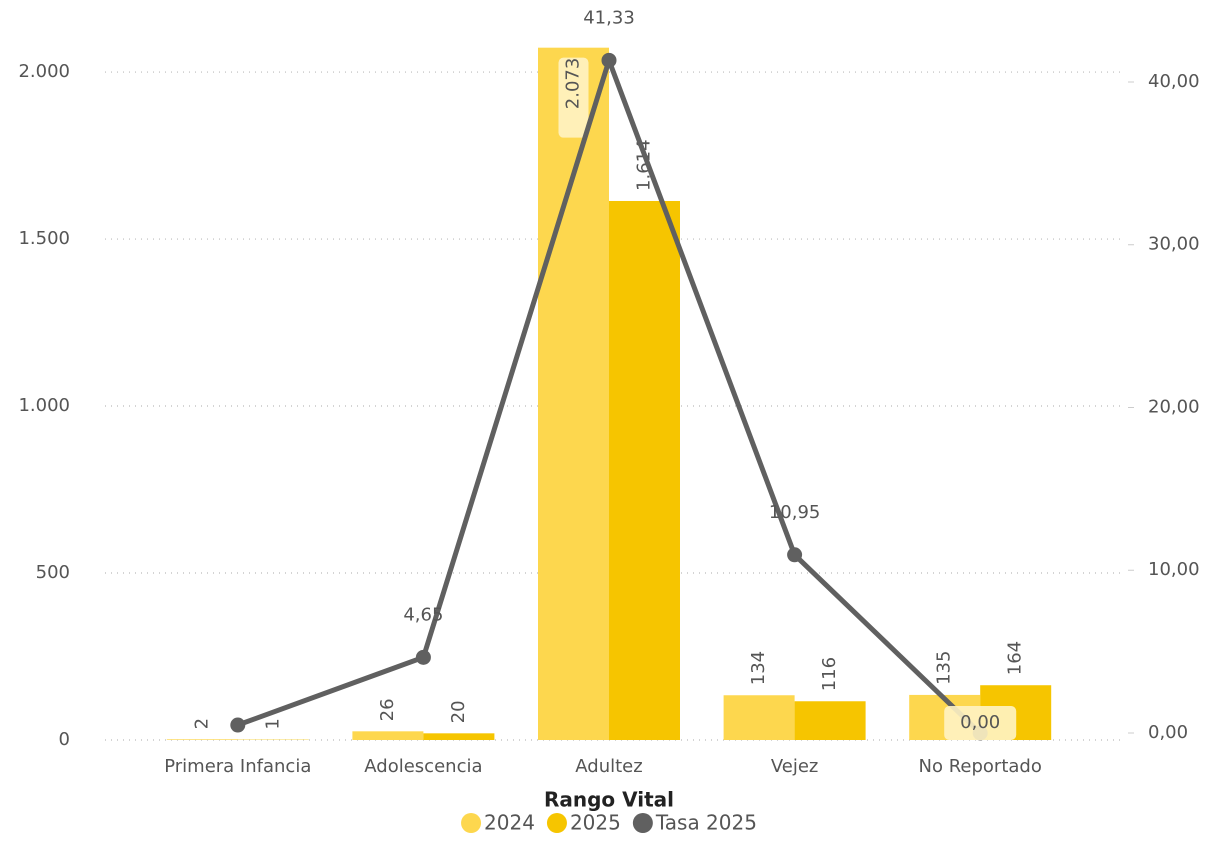 The width and height of the screenshot is (1210, 861). Describe the element at coordinates (609, 800) in the screenshot. I see `x-axis-title: Rango Vital` at that location.